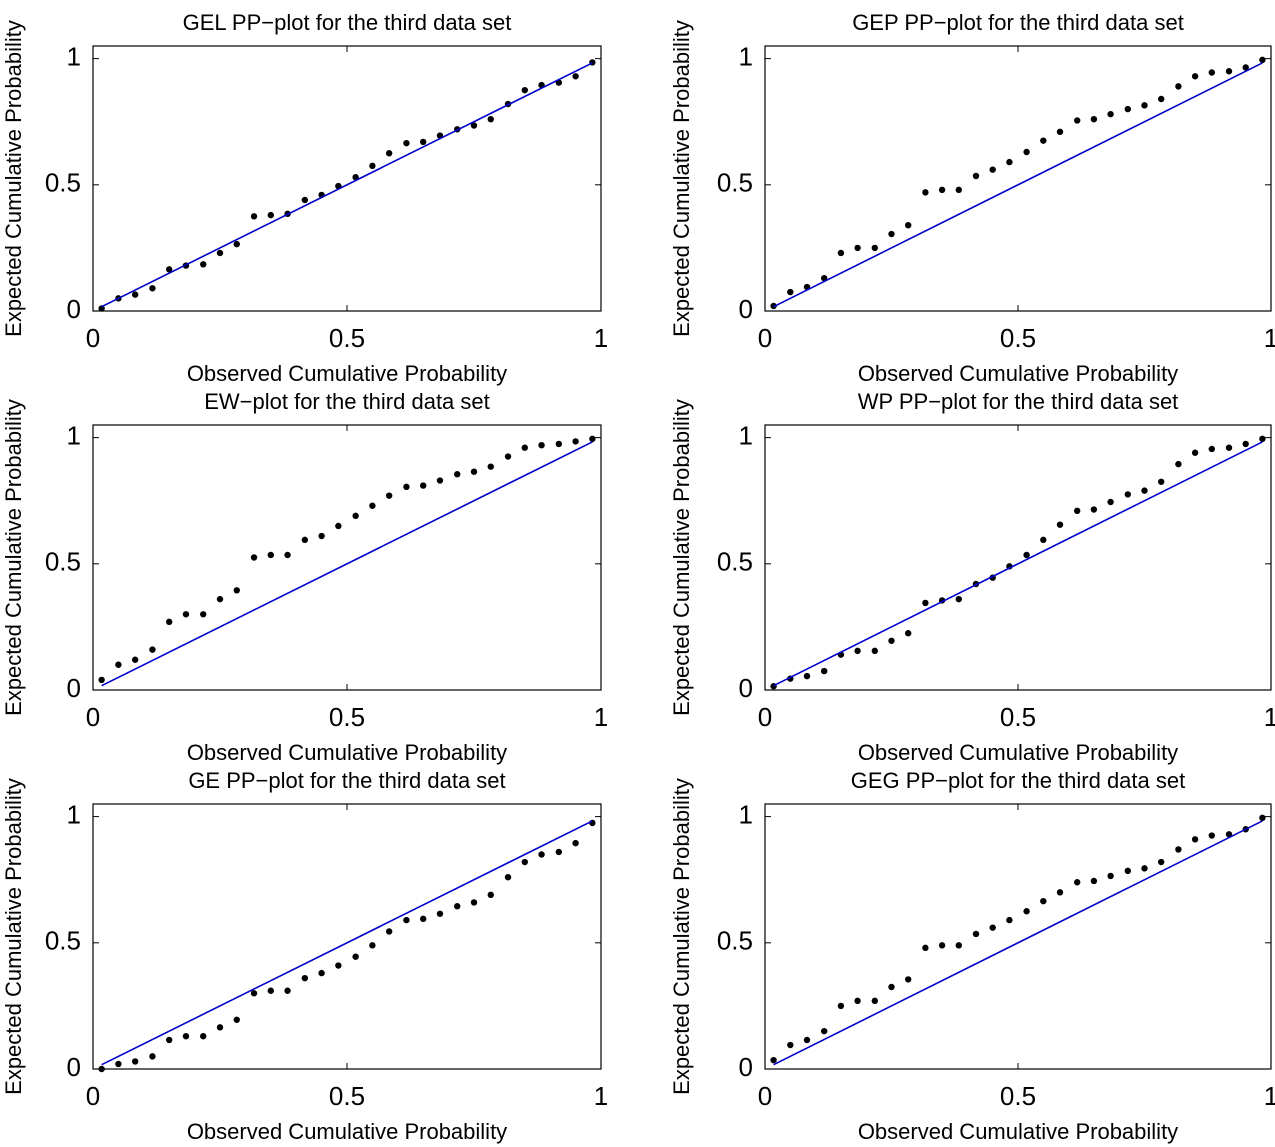  I want to click on chart-title: EW−plot for the third data set, so click(347, 401).